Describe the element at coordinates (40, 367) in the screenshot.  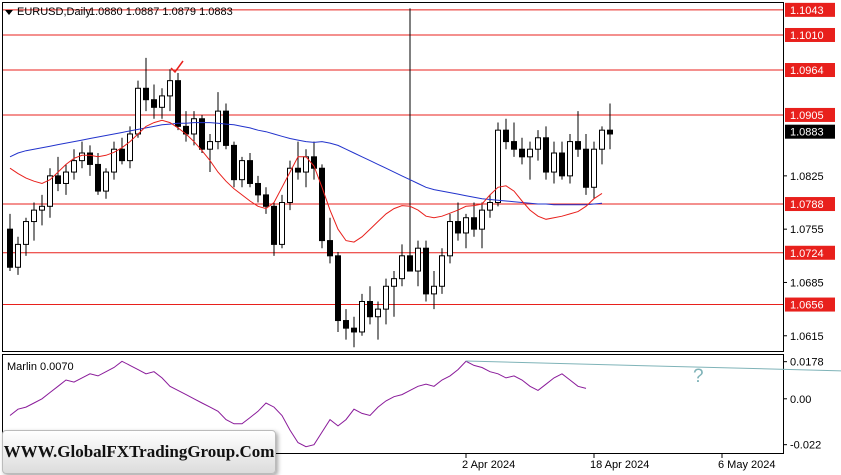
I see `indicator-name: Marlin 0.0070` at that location.